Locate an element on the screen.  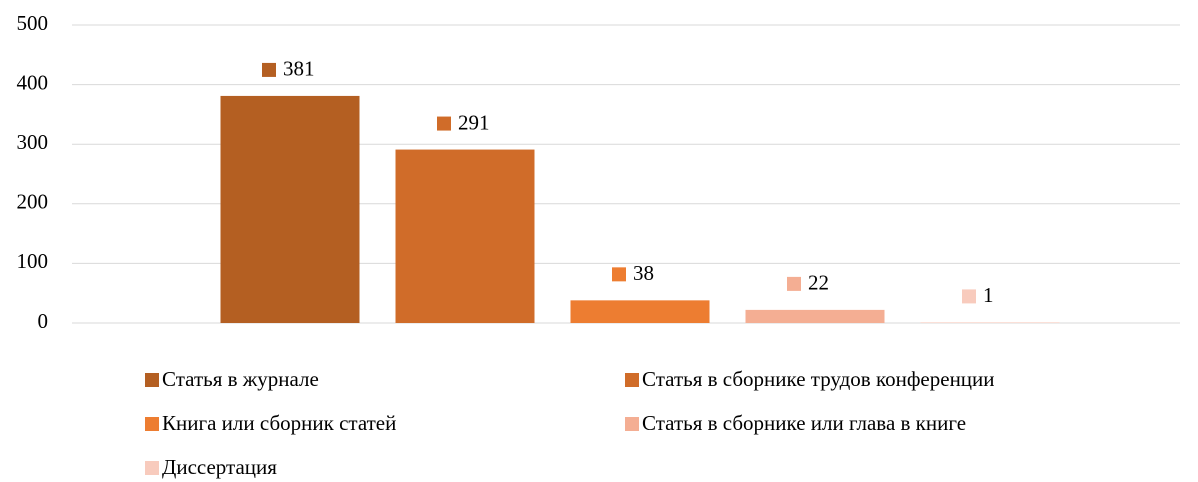
y-tick-label: 100 is located at coordinates (33, 261).